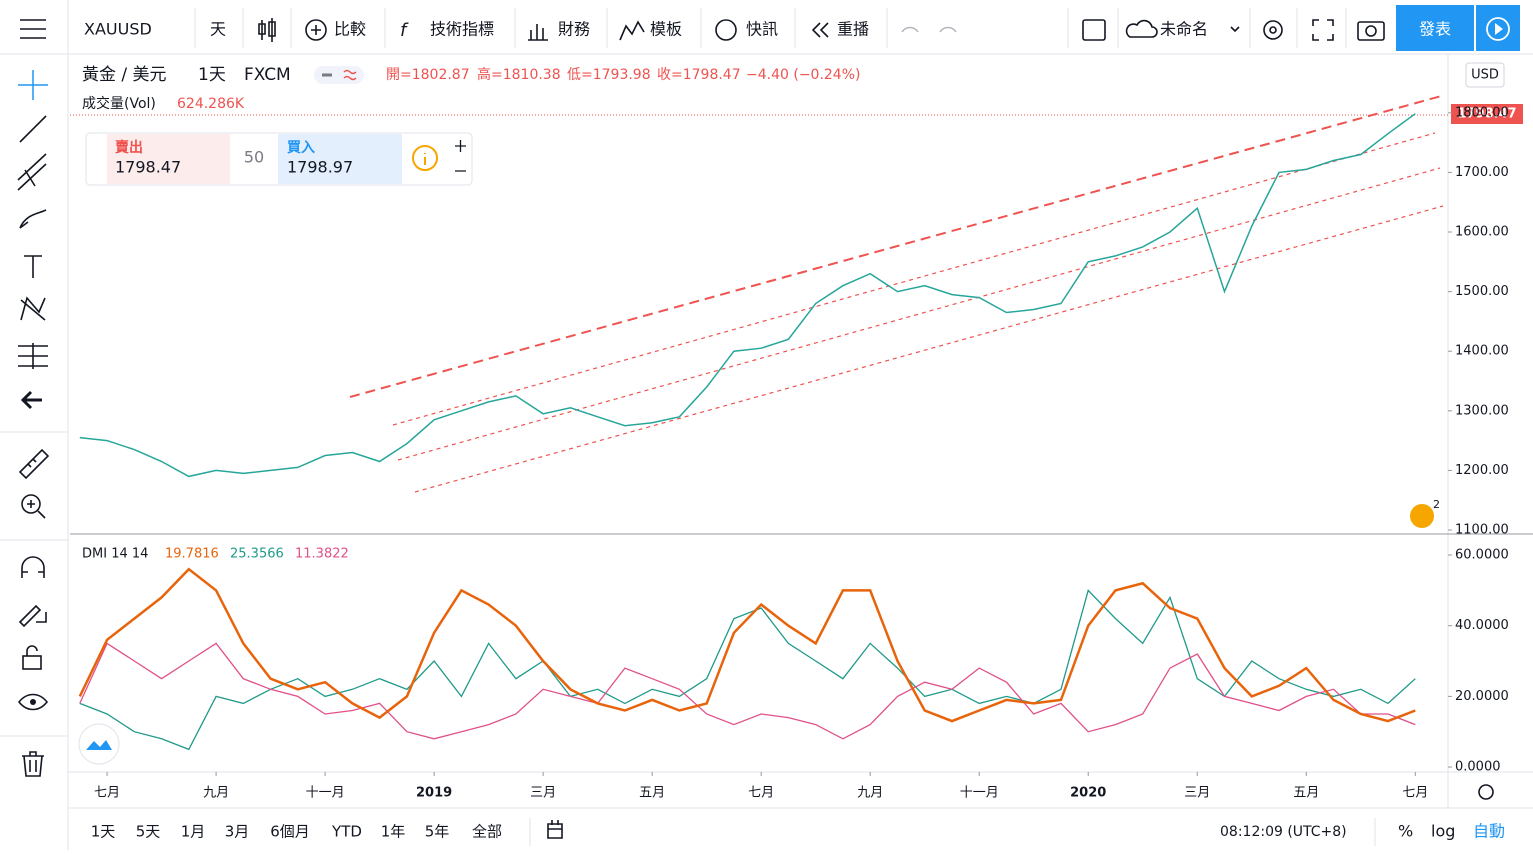 This screenshot has width=1533, height=854. What do you see at coordinates (1443, 831) in the screenshot?
I see `log-toggle: log` at bounding box center [1443, 831].